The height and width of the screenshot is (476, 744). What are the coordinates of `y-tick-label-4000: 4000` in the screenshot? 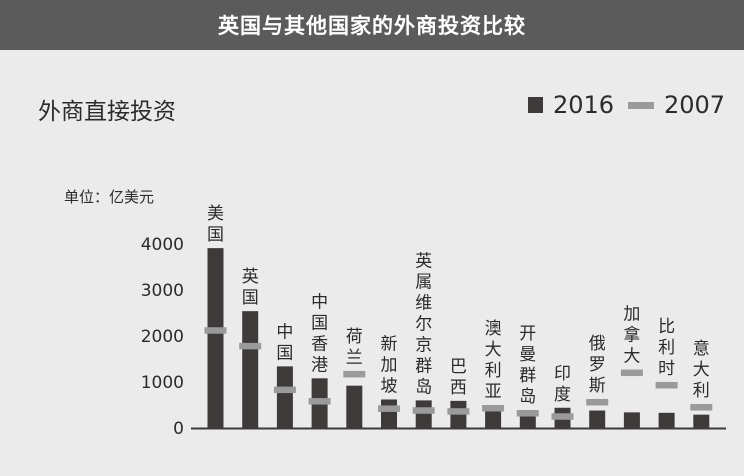 It's located at (162, 245).